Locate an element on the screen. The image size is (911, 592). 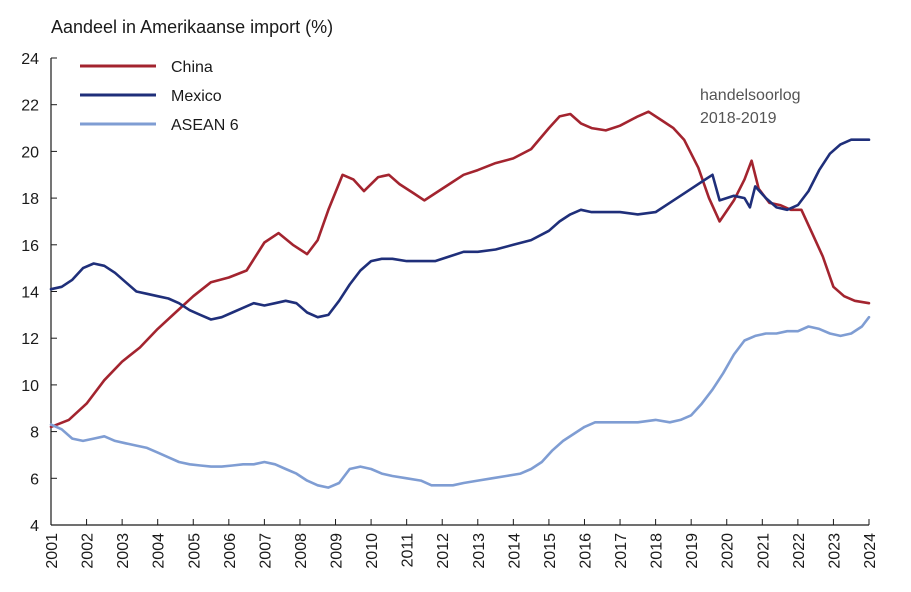
y-tick-label: 24 is located at coordinates (30, 59).